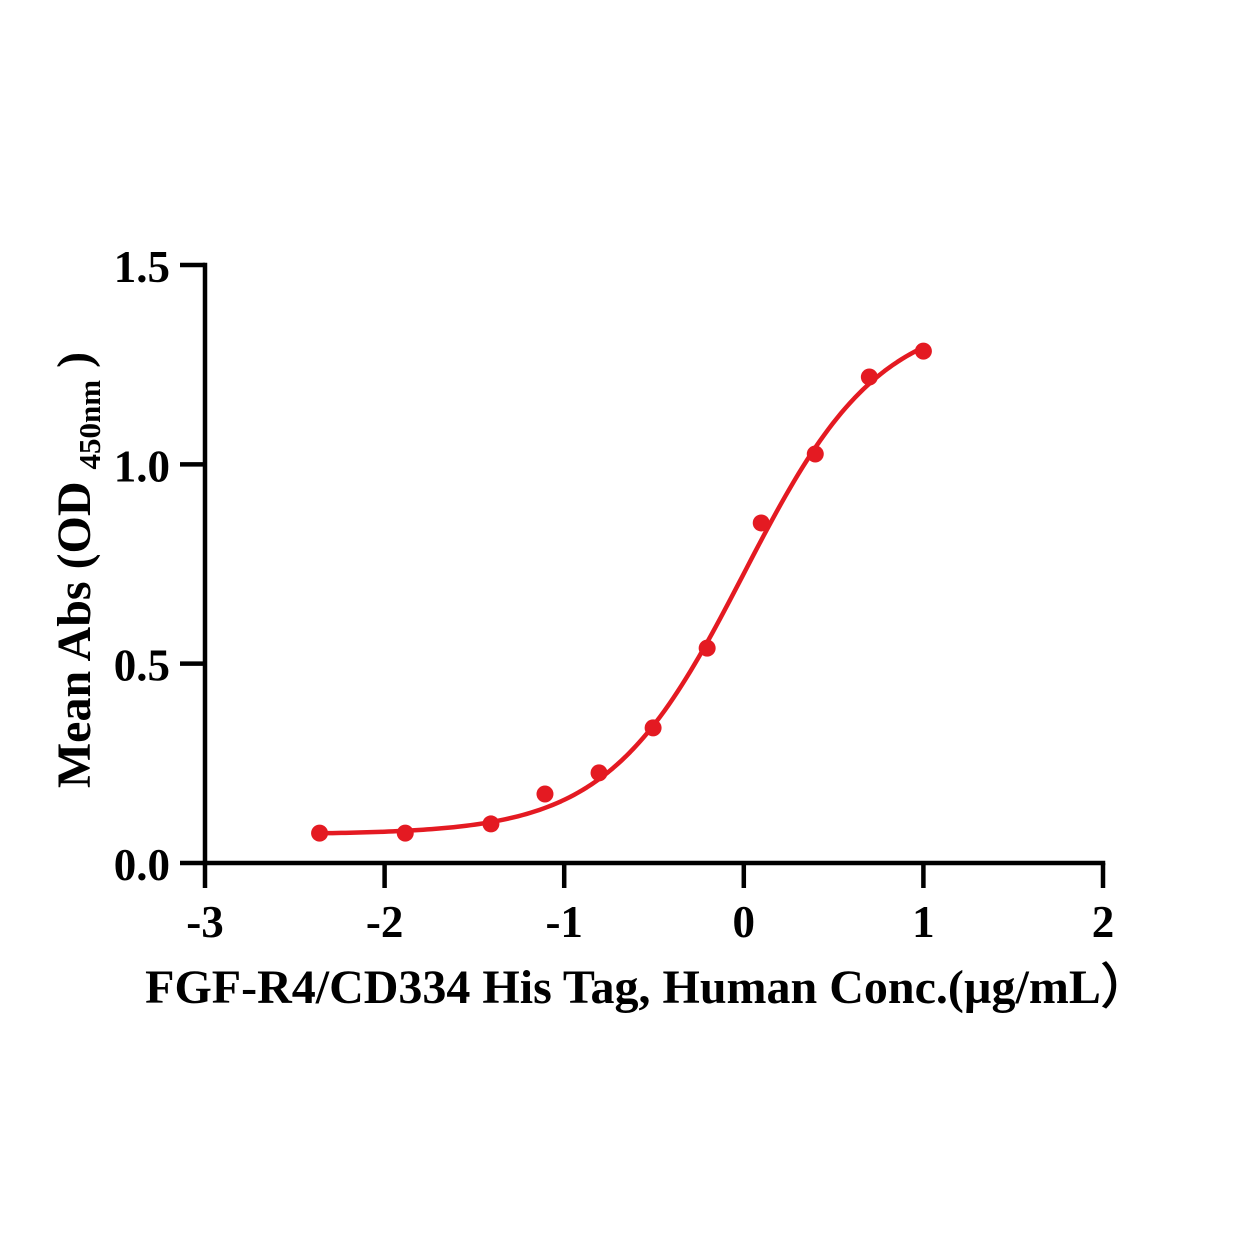 This screenshot has height=1241, width=1241. Describe the element at coordinates (142, 666) in the screenshot. I see `y-tick-label: 0.5` at that location.